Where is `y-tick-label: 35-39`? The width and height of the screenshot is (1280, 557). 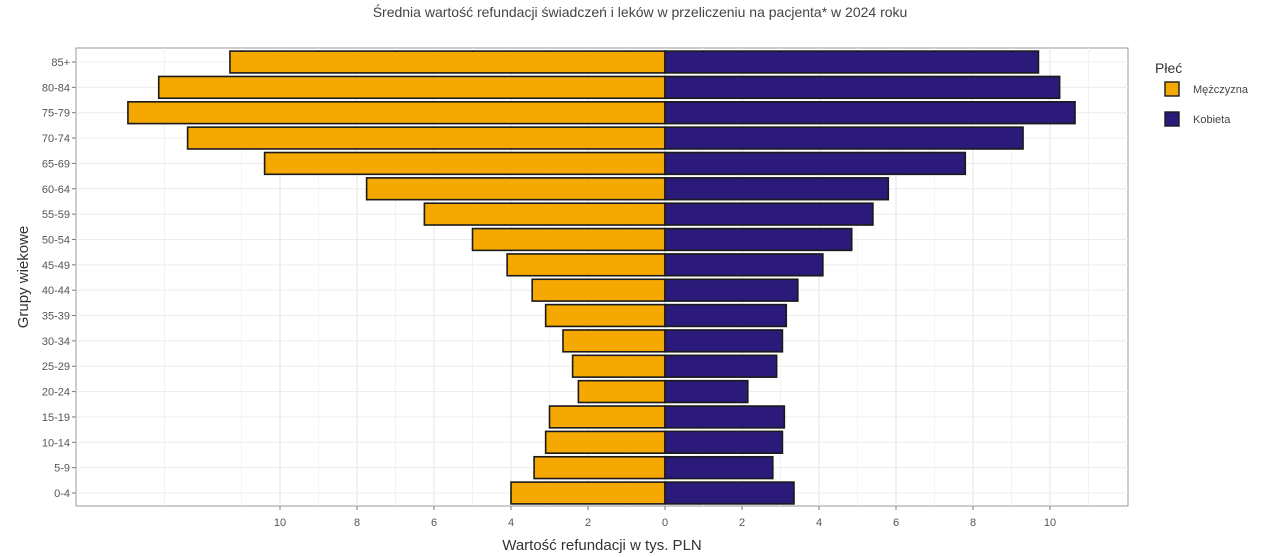 y-tick-label: 35-39 is located at coordinates (56, 317).